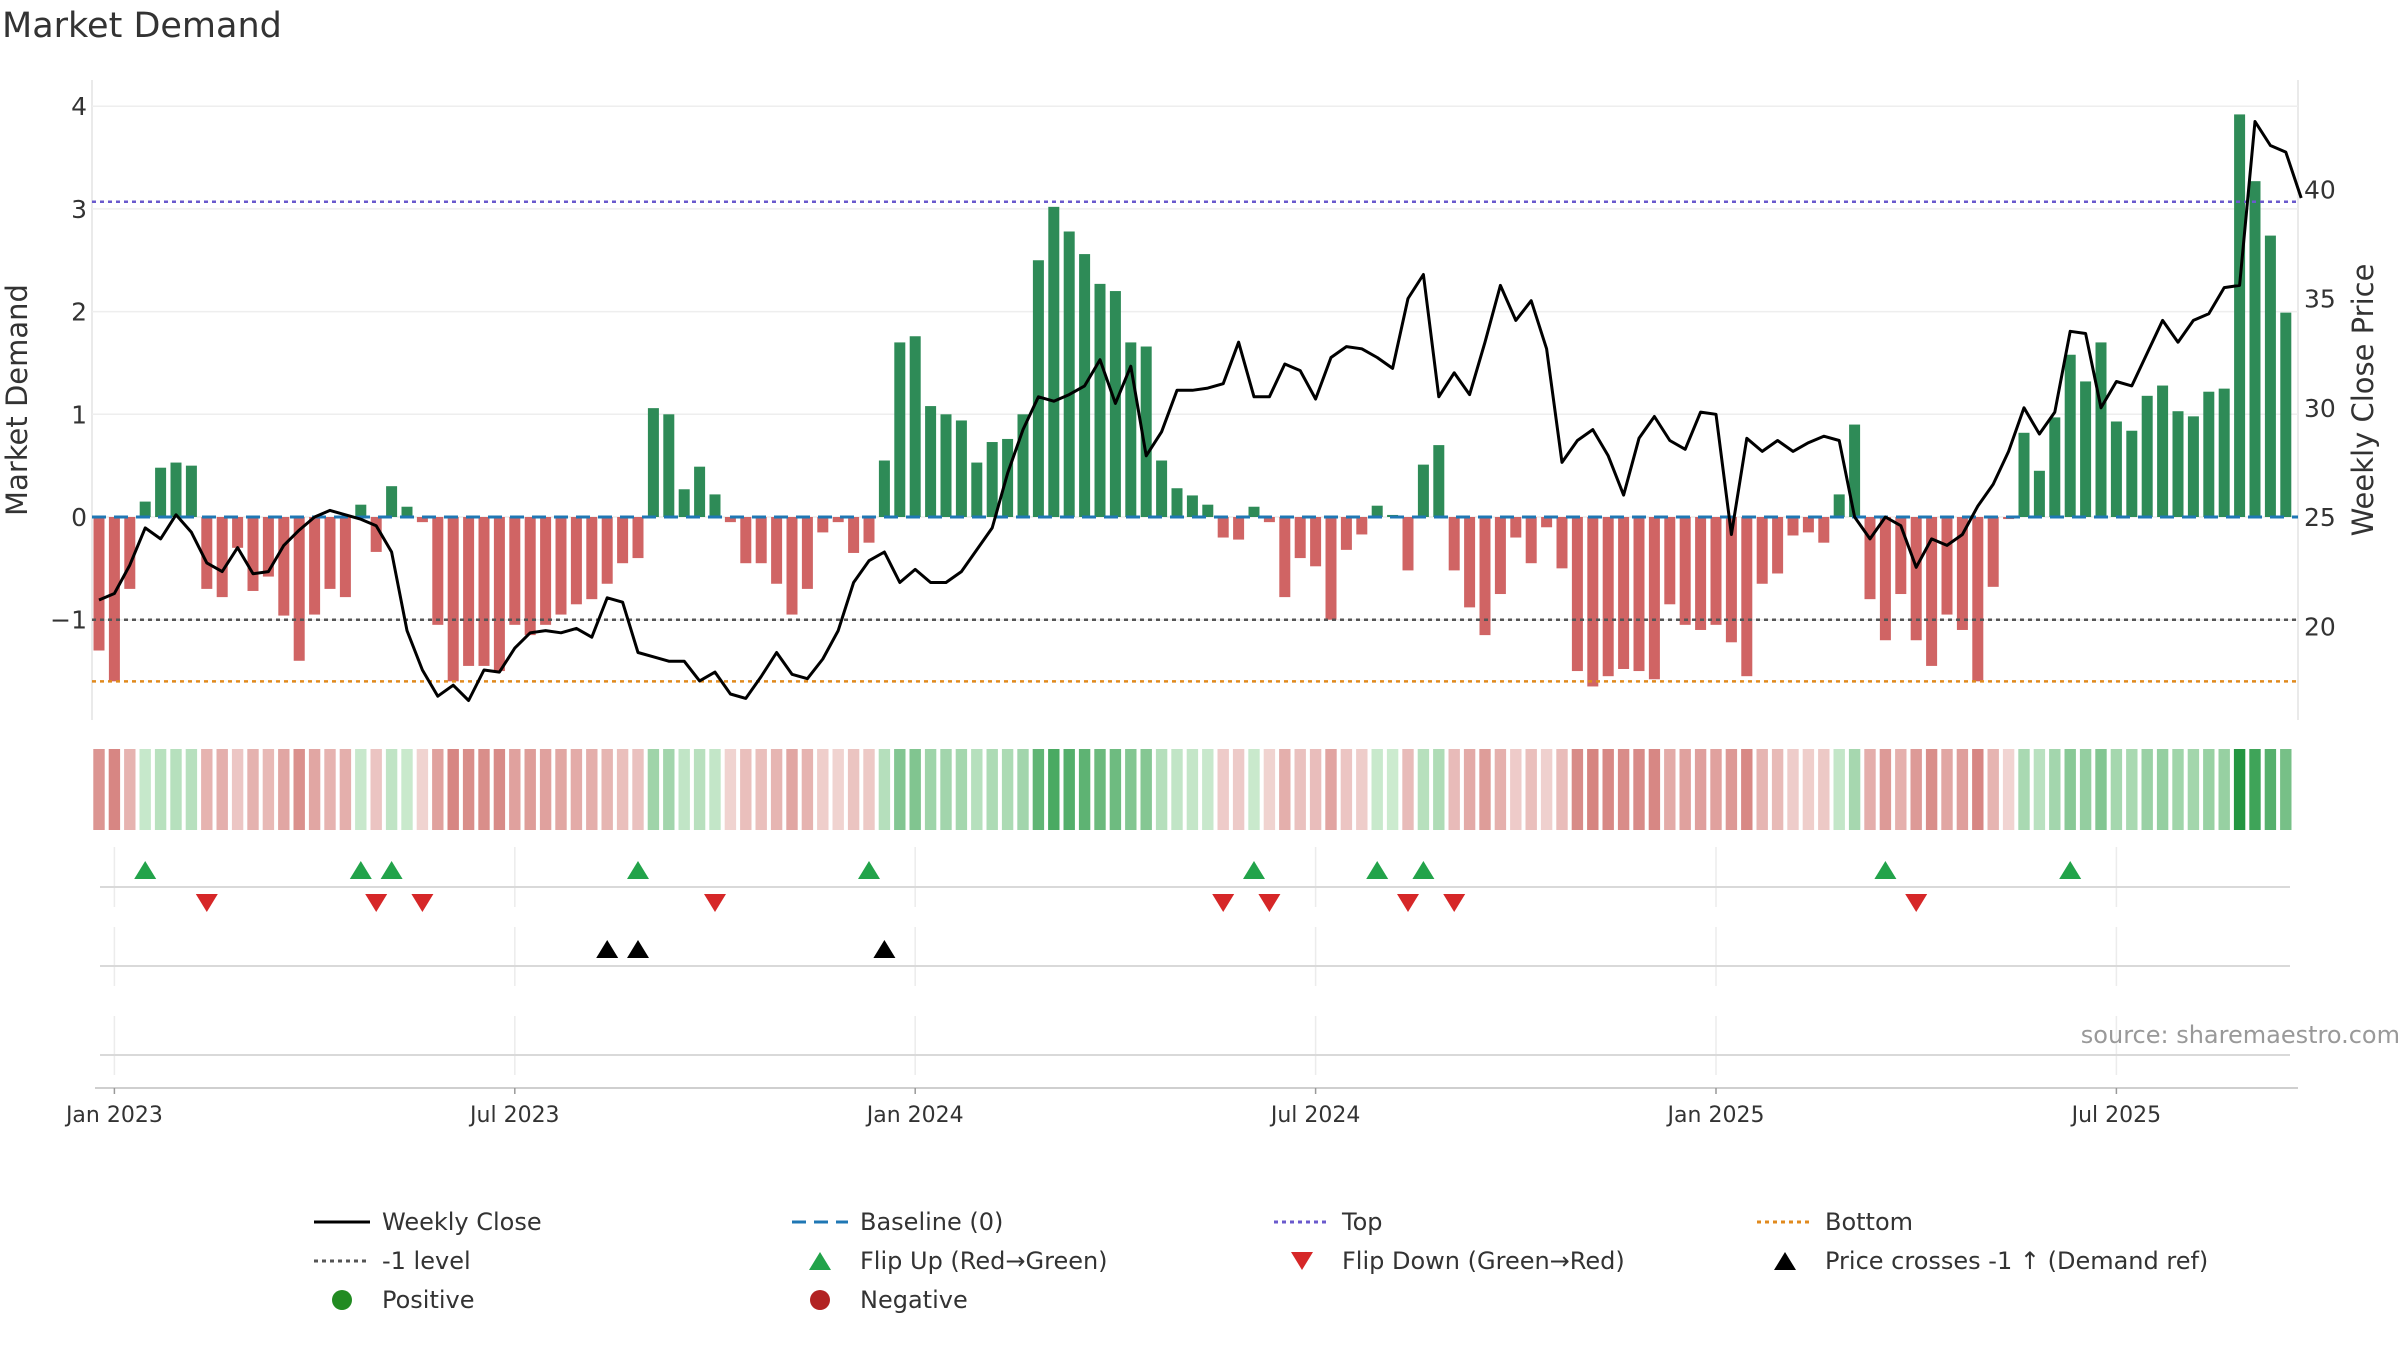  Describe the element at coordinates (17, 400) in the screenshot. I see `y-left-axis-label: Market Demand` at that location.